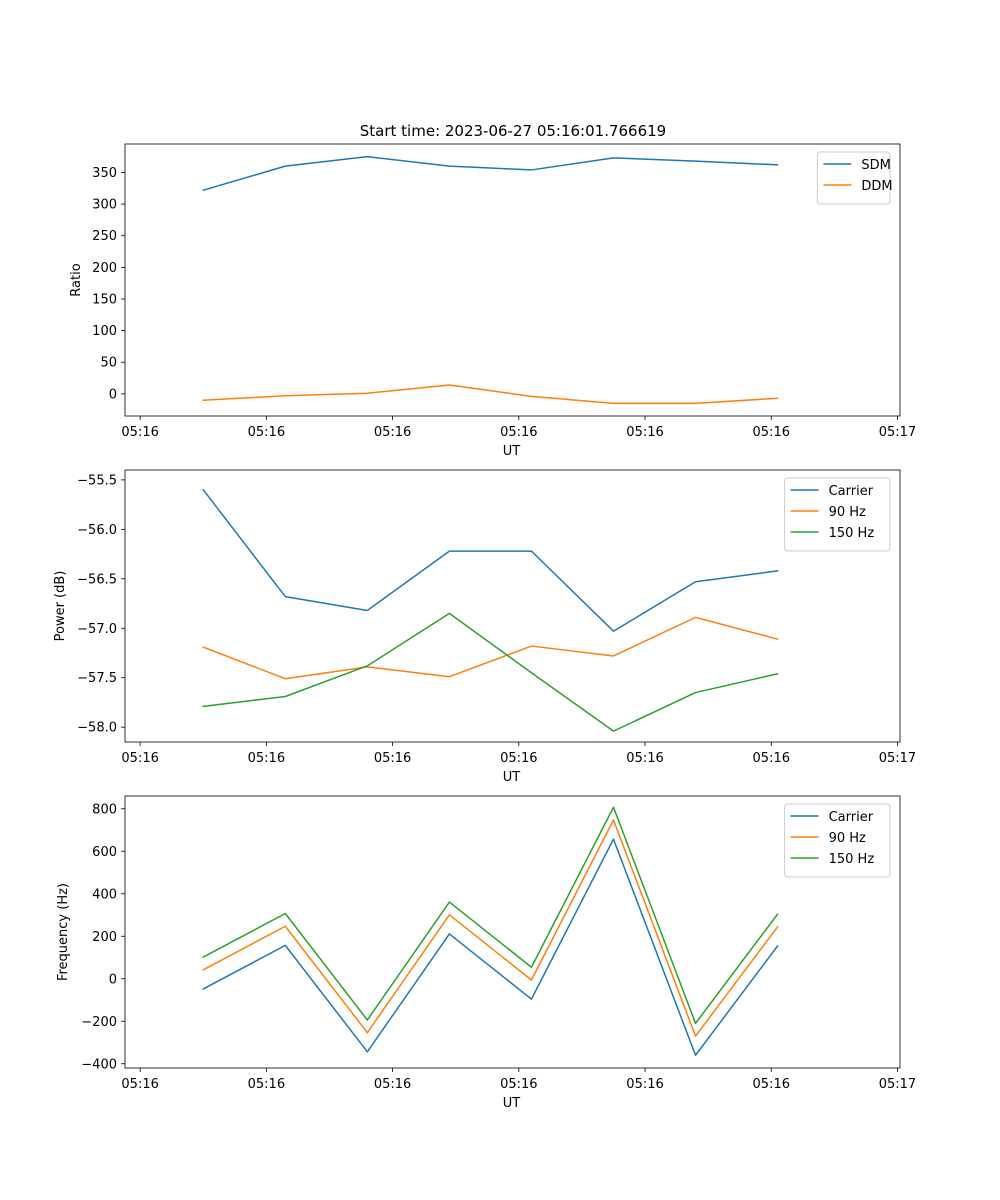  I want to click on frequency-y-tick-label: −400, so click(99, 1064).